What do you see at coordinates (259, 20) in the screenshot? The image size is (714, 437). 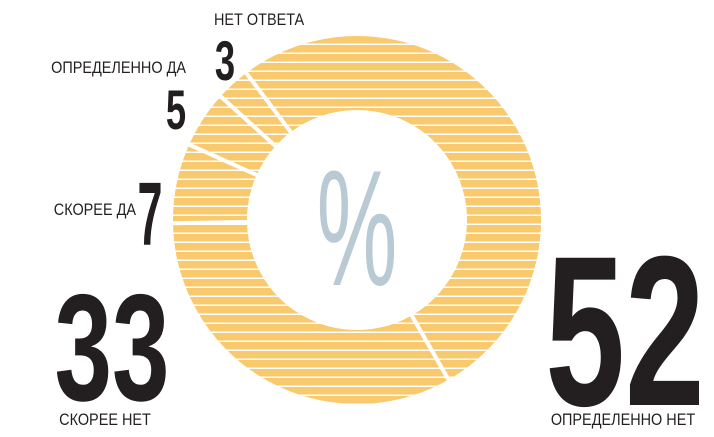 I see `category-label: НЕТ ОТВЕТА` at bounding box center [259, 20].